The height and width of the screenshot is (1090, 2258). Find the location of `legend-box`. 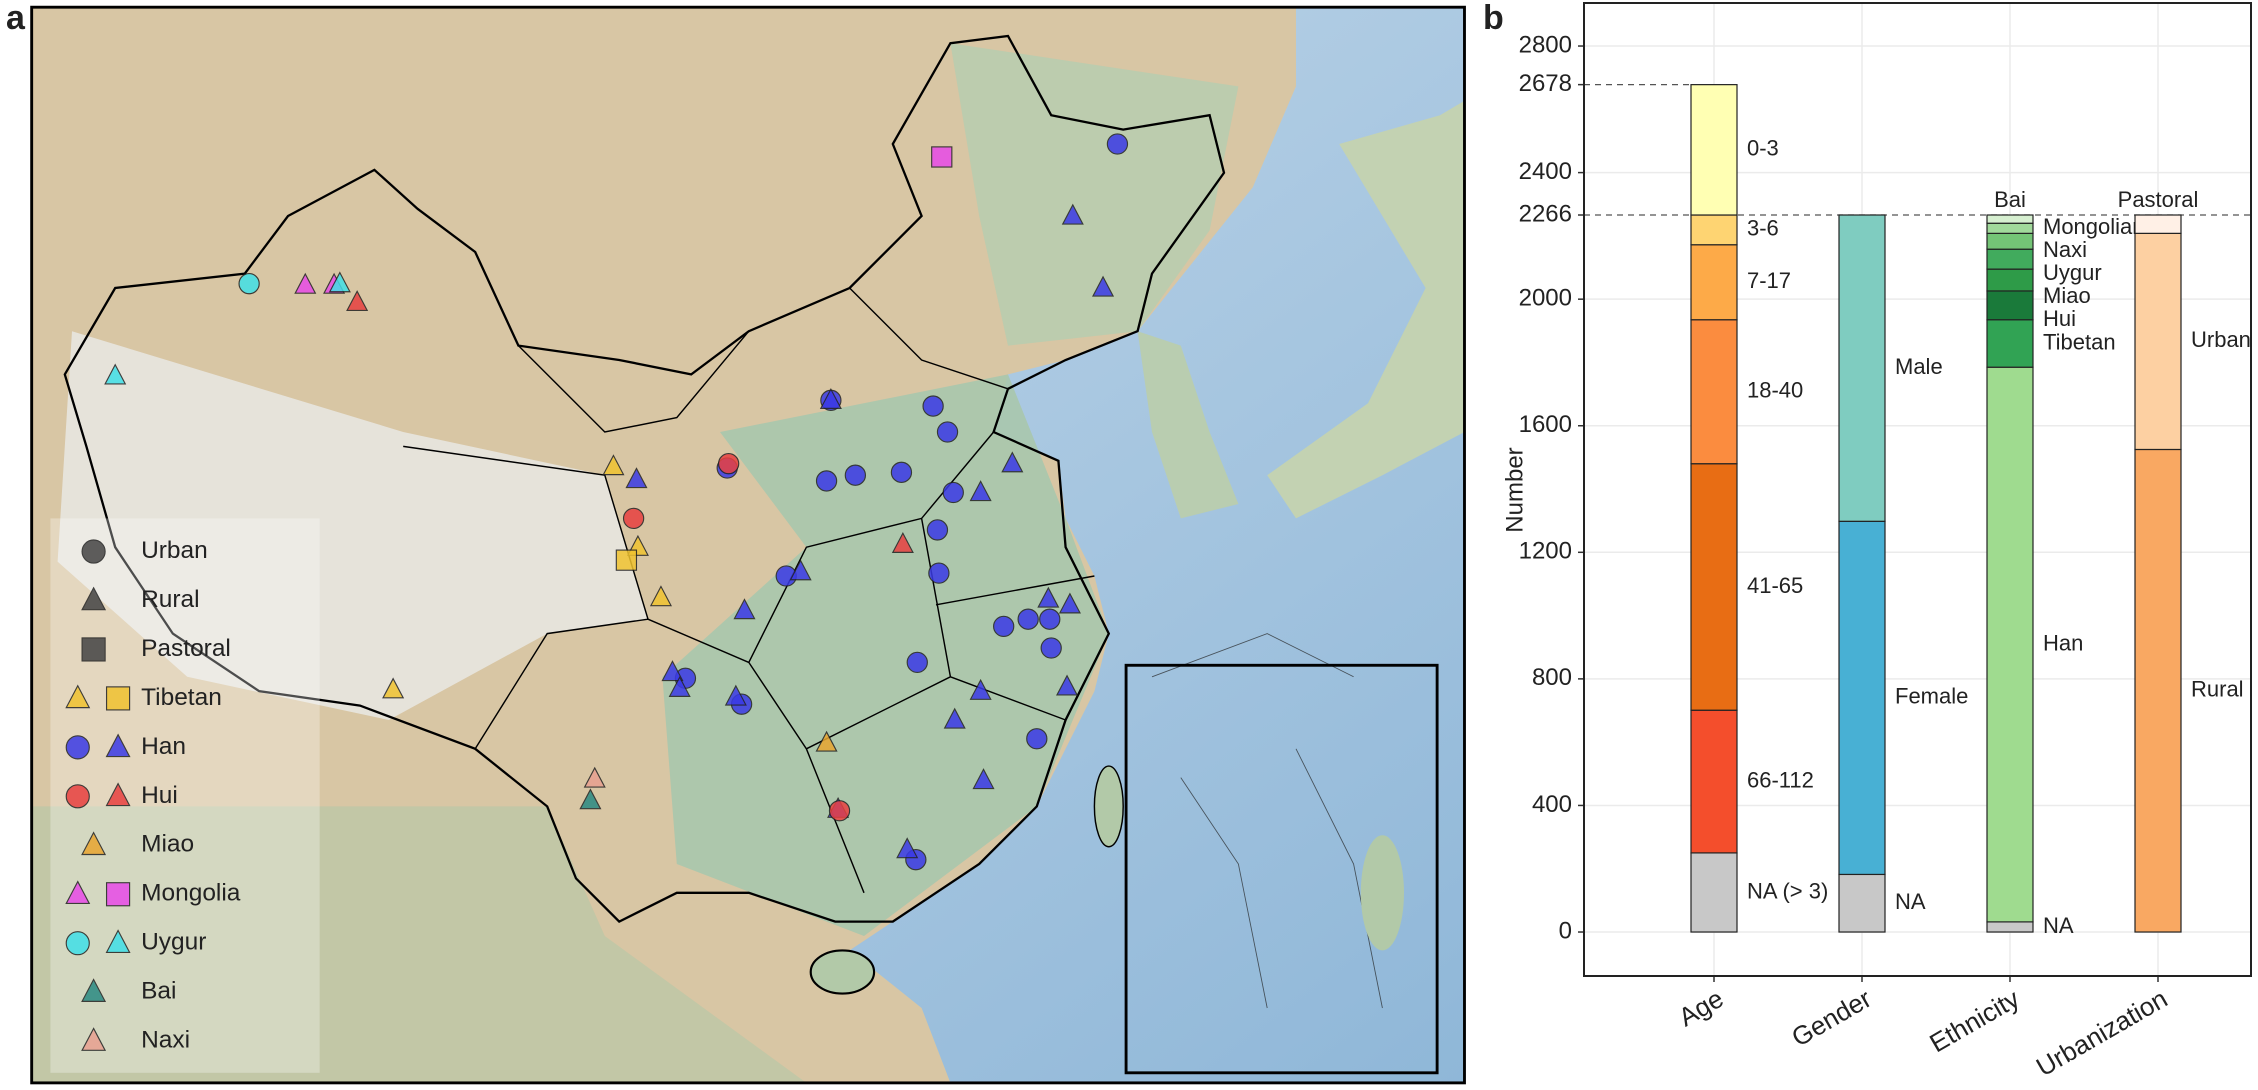

legend-box is located at coordinates (185, 795).